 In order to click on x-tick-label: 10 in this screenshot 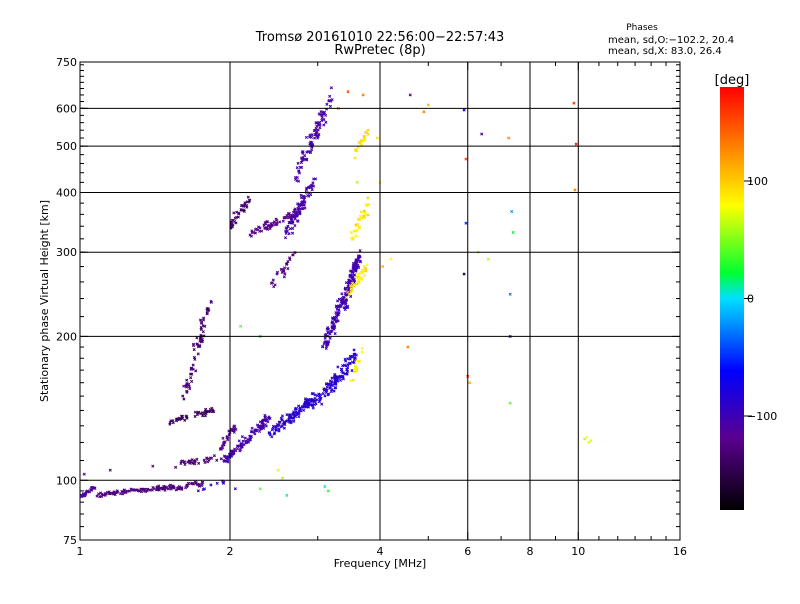, I will do `click(578, 551)`.